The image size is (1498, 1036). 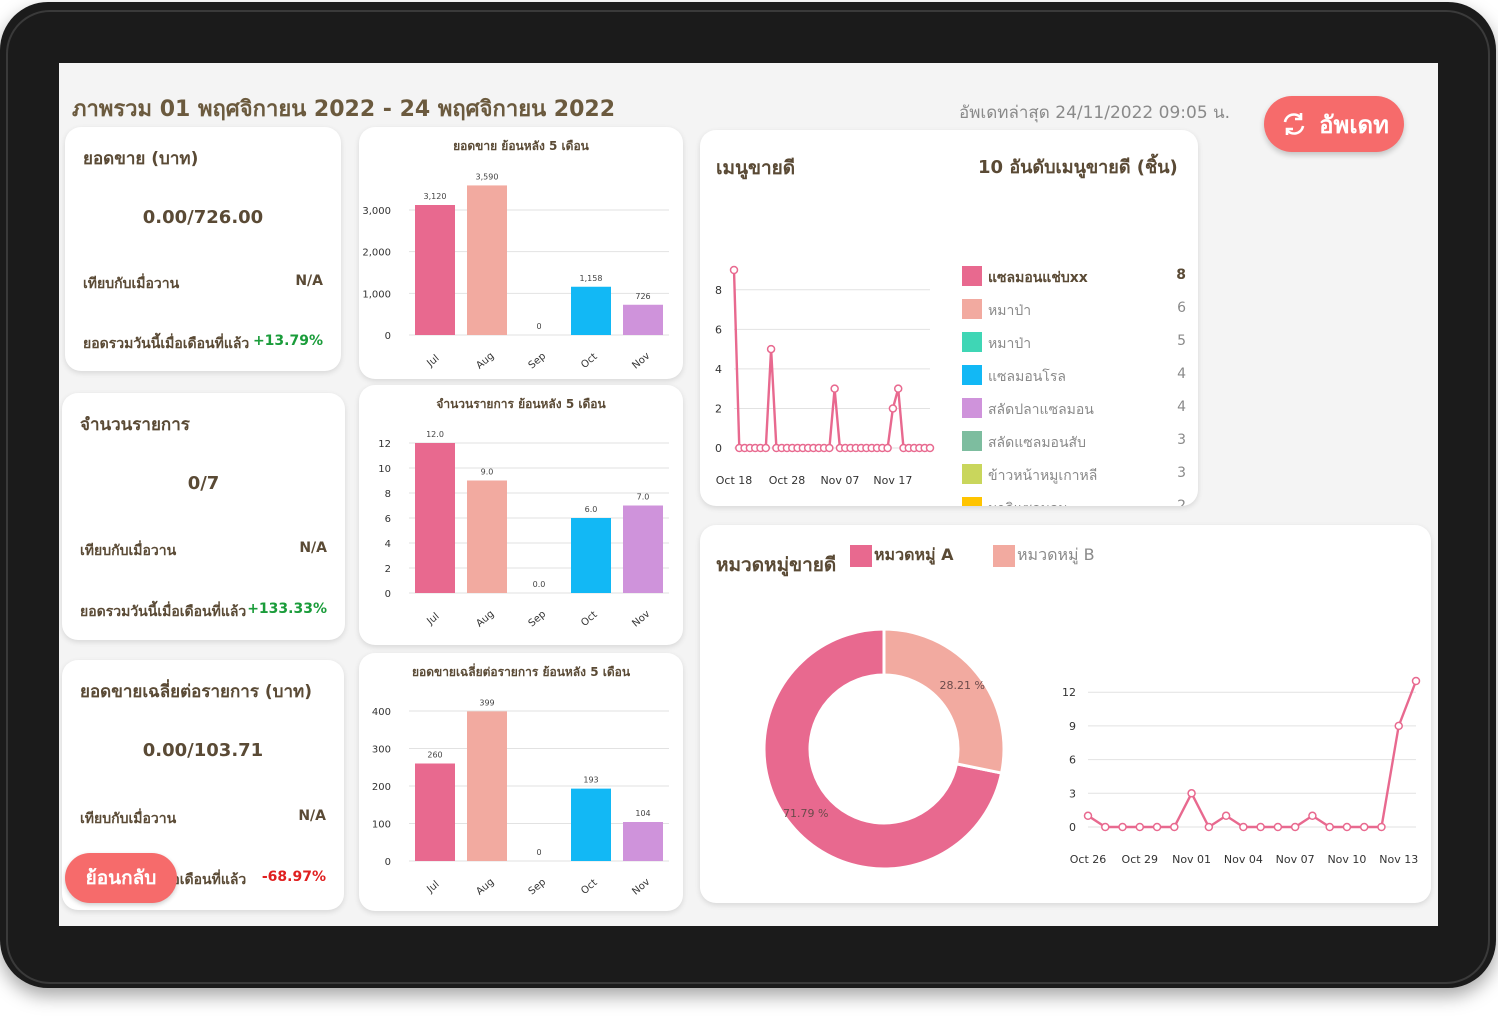 I want to click on top-menu-item: สลัดปลาแซลมอน 4, so click(x=1074, y=408).